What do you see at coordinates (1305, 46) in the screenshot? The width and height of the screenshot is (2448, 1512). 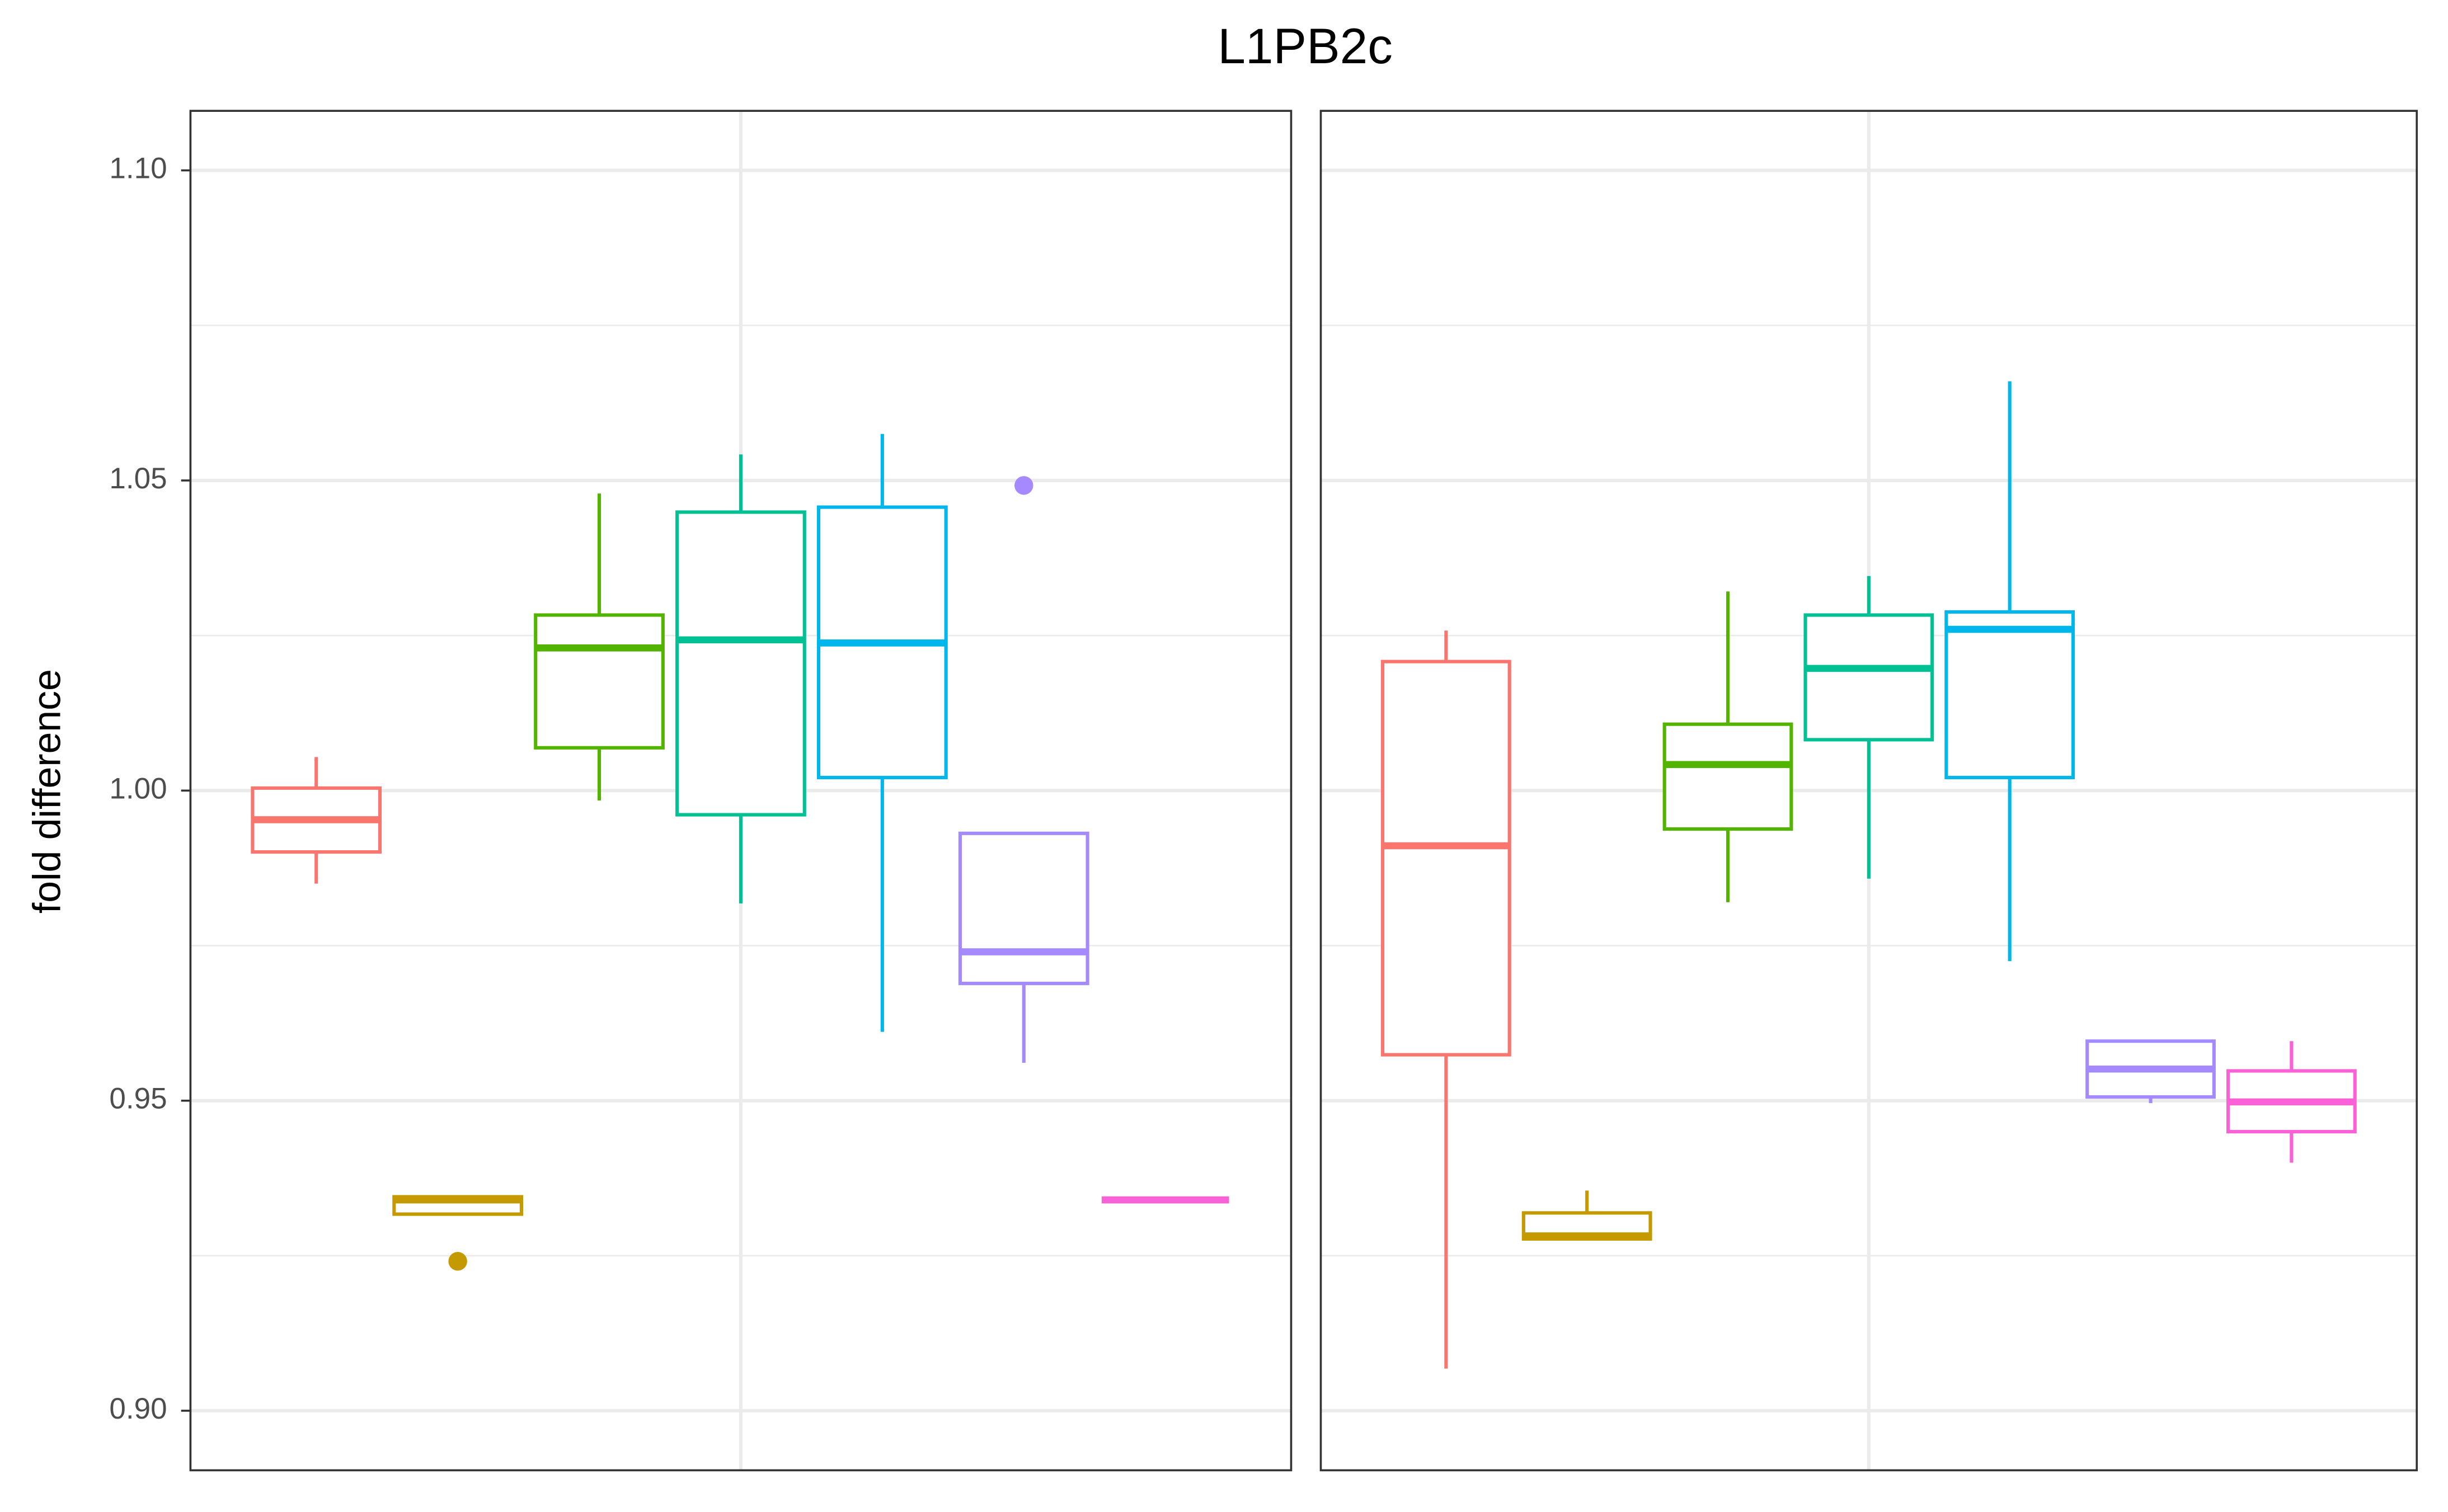 I see `chart-title: L1PB2c` at bounding box center [1305, 46].